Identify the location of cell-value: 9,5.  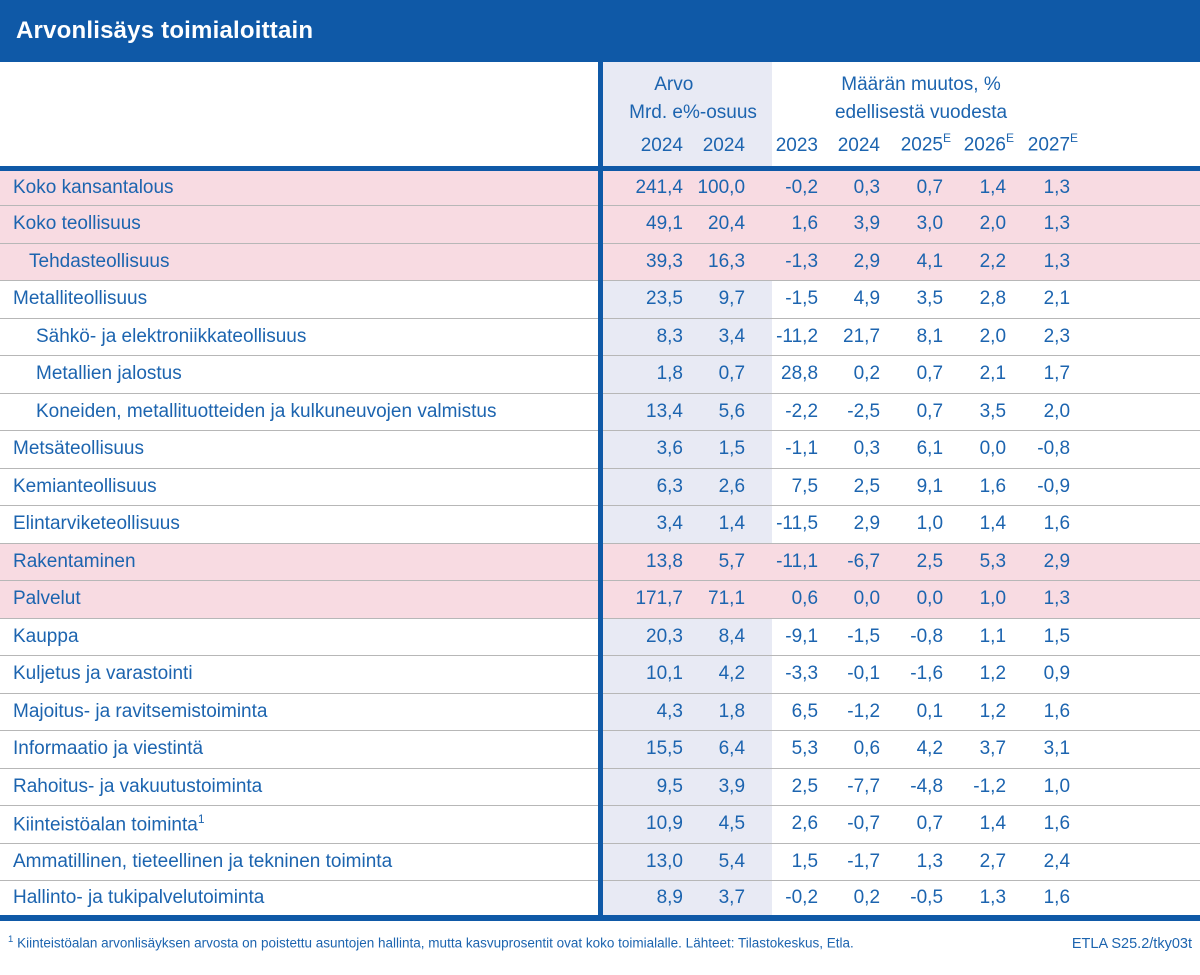
(641, 786).